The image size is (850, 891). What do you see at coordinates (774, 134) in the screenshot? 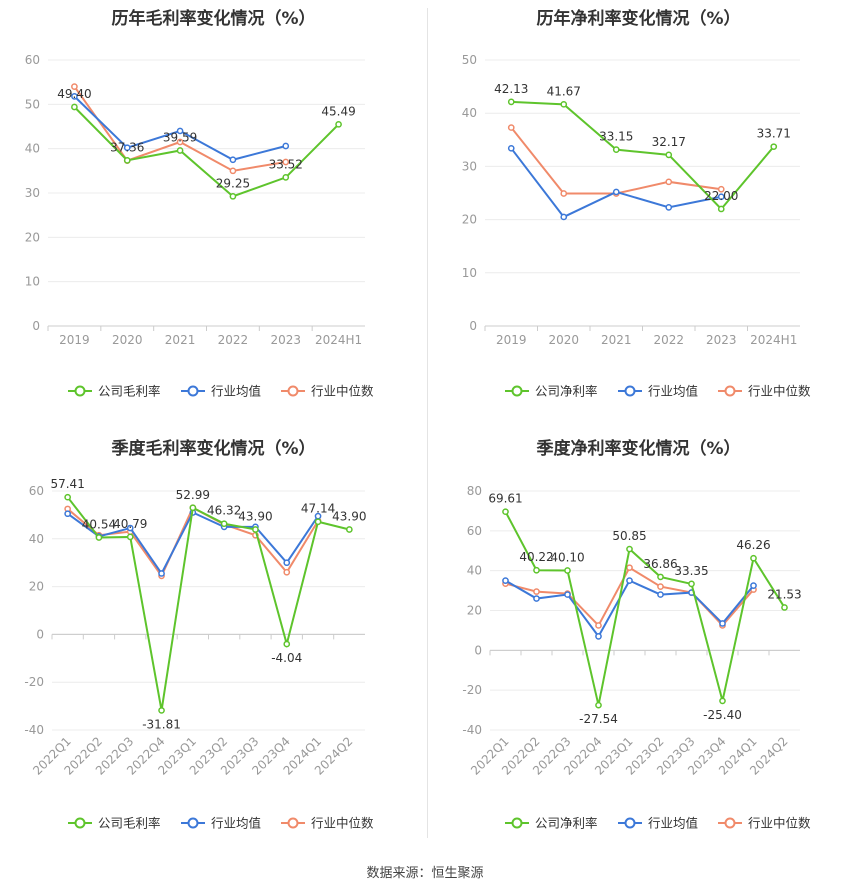
I see `data-label: 33.71` at bounding box center [774, 134].